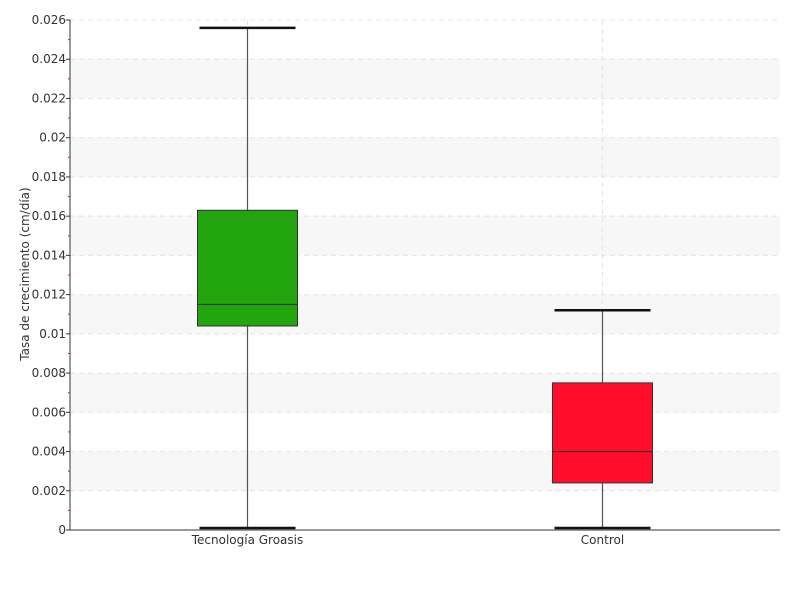 The width and height of the screenshot is (800, 600). I want to click on x-category-label: Control, so click(602, 540).